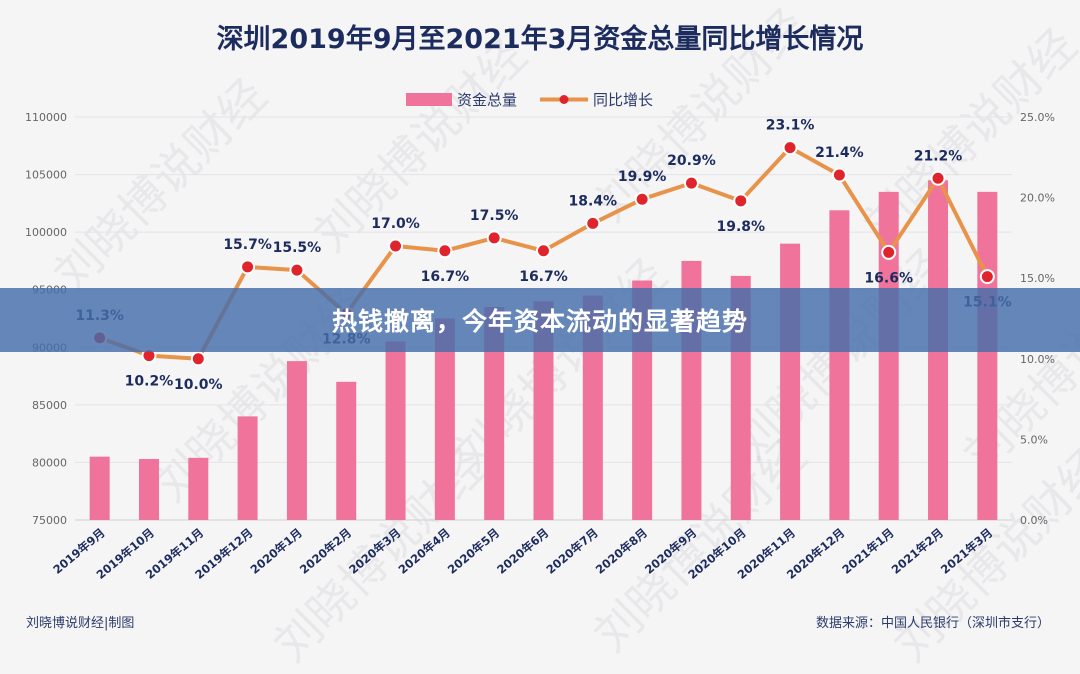  Describe the element at coordinates (917, 551) in the screenshot. I see `x-tick-label: 2021年2月` at that location.